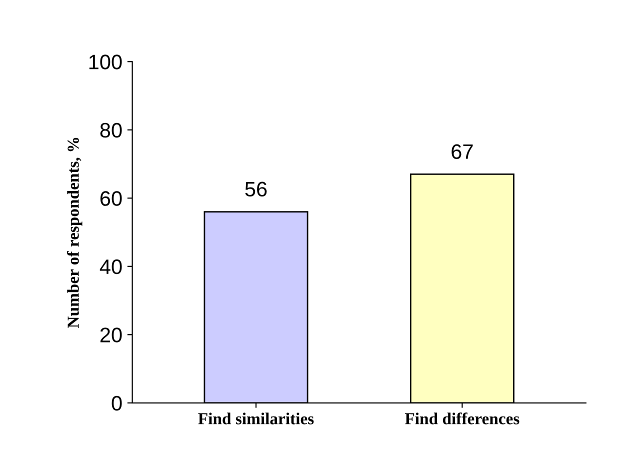 The width and height of the screenshot is (630, 474). Describe the element at coordinates (111, 198) in the screenshot. I see `y-tick-label: 60` at that location.